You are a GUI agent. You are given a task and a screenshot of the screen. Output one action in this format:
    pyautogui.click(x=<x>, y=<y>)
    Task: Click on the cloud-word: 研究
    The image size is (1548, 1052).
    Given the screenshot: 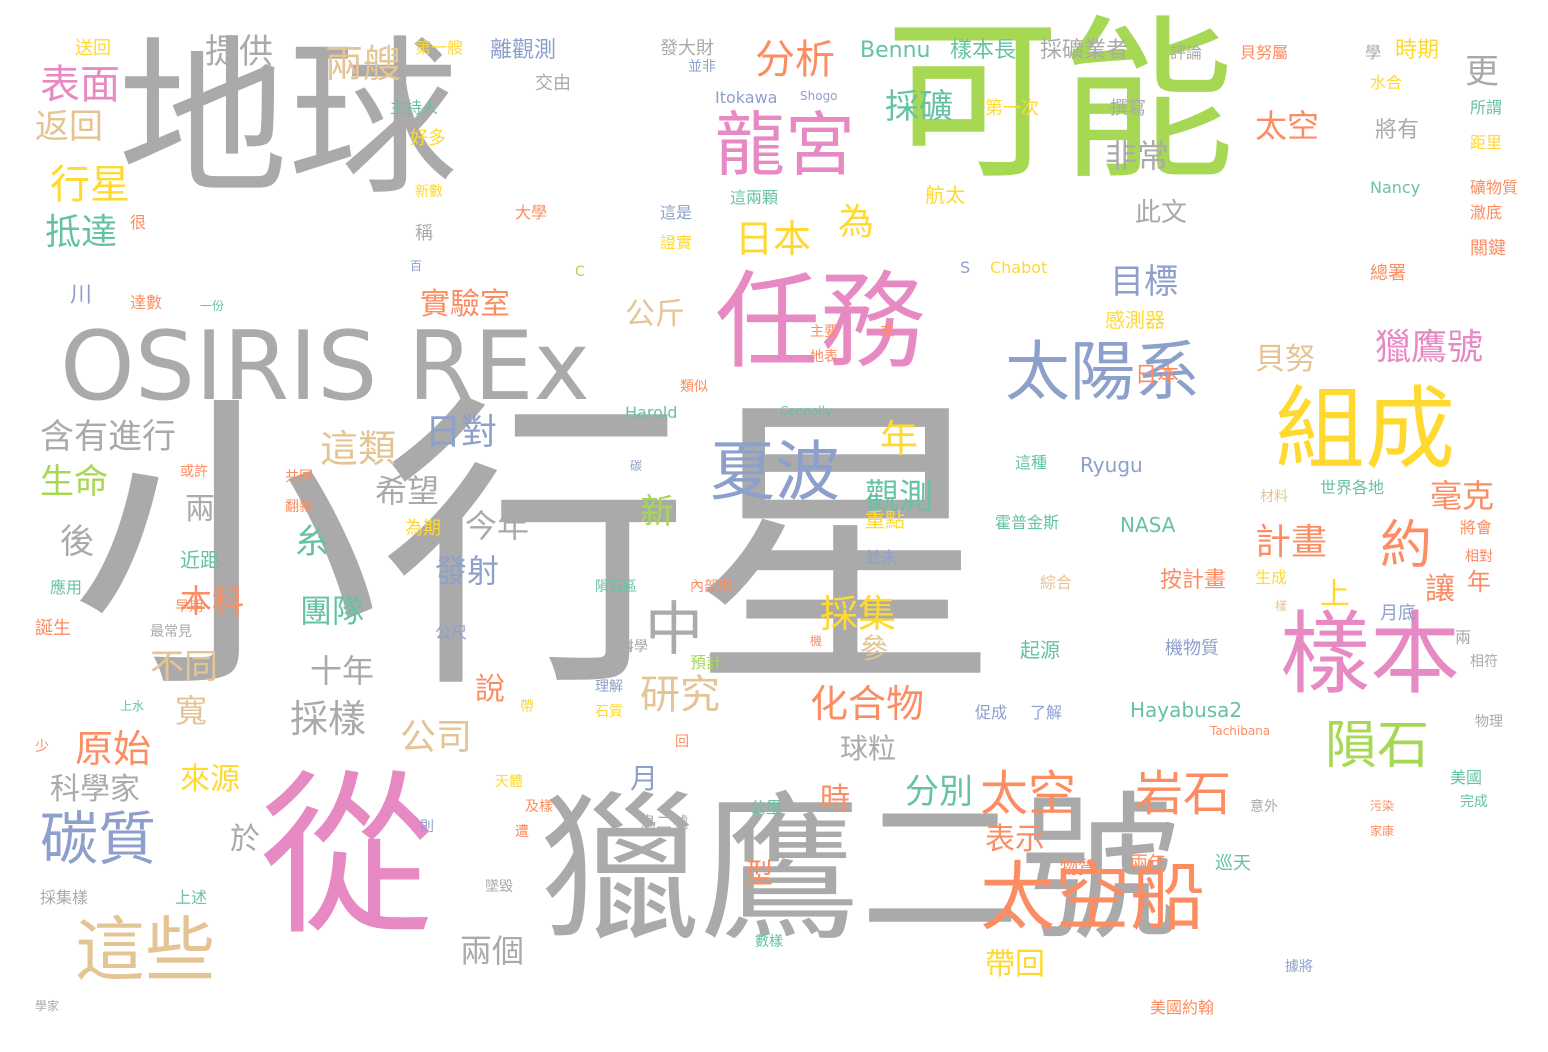 What is the action you would take?
    pyautogui.click(x=680, y=695)
    